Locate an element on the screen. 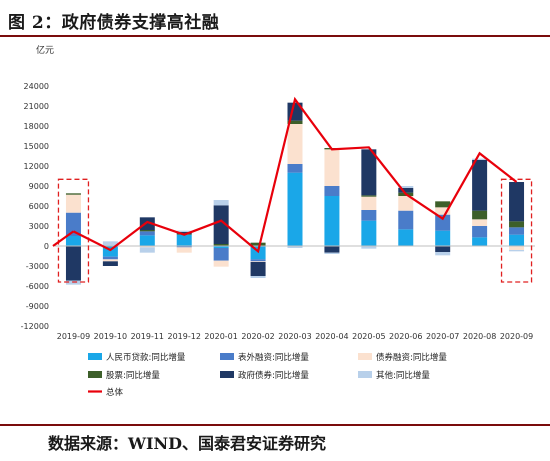 This screenshot has width=550, height=461. y-tick-label: 24000 is located at coordinates (36, 86).